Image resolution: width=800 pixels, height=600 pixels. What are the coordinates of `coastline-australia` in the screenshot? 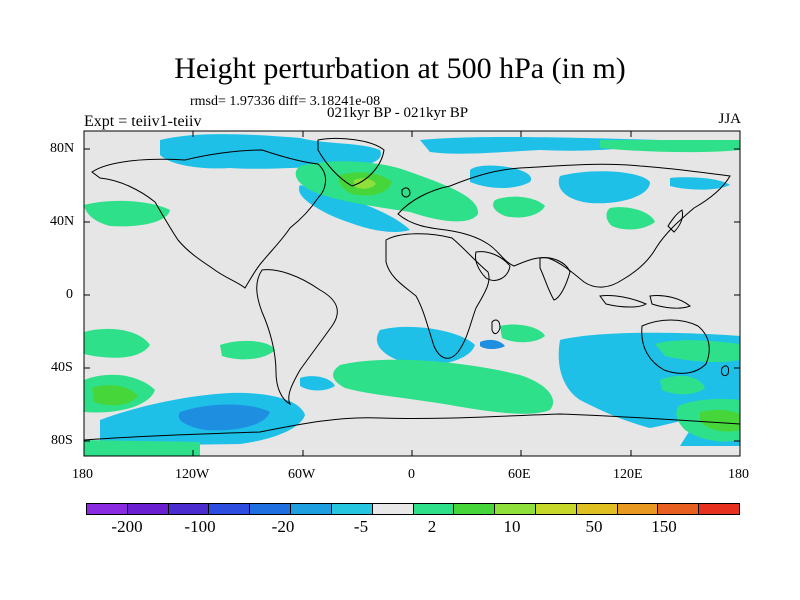 It's located at (675, 346).